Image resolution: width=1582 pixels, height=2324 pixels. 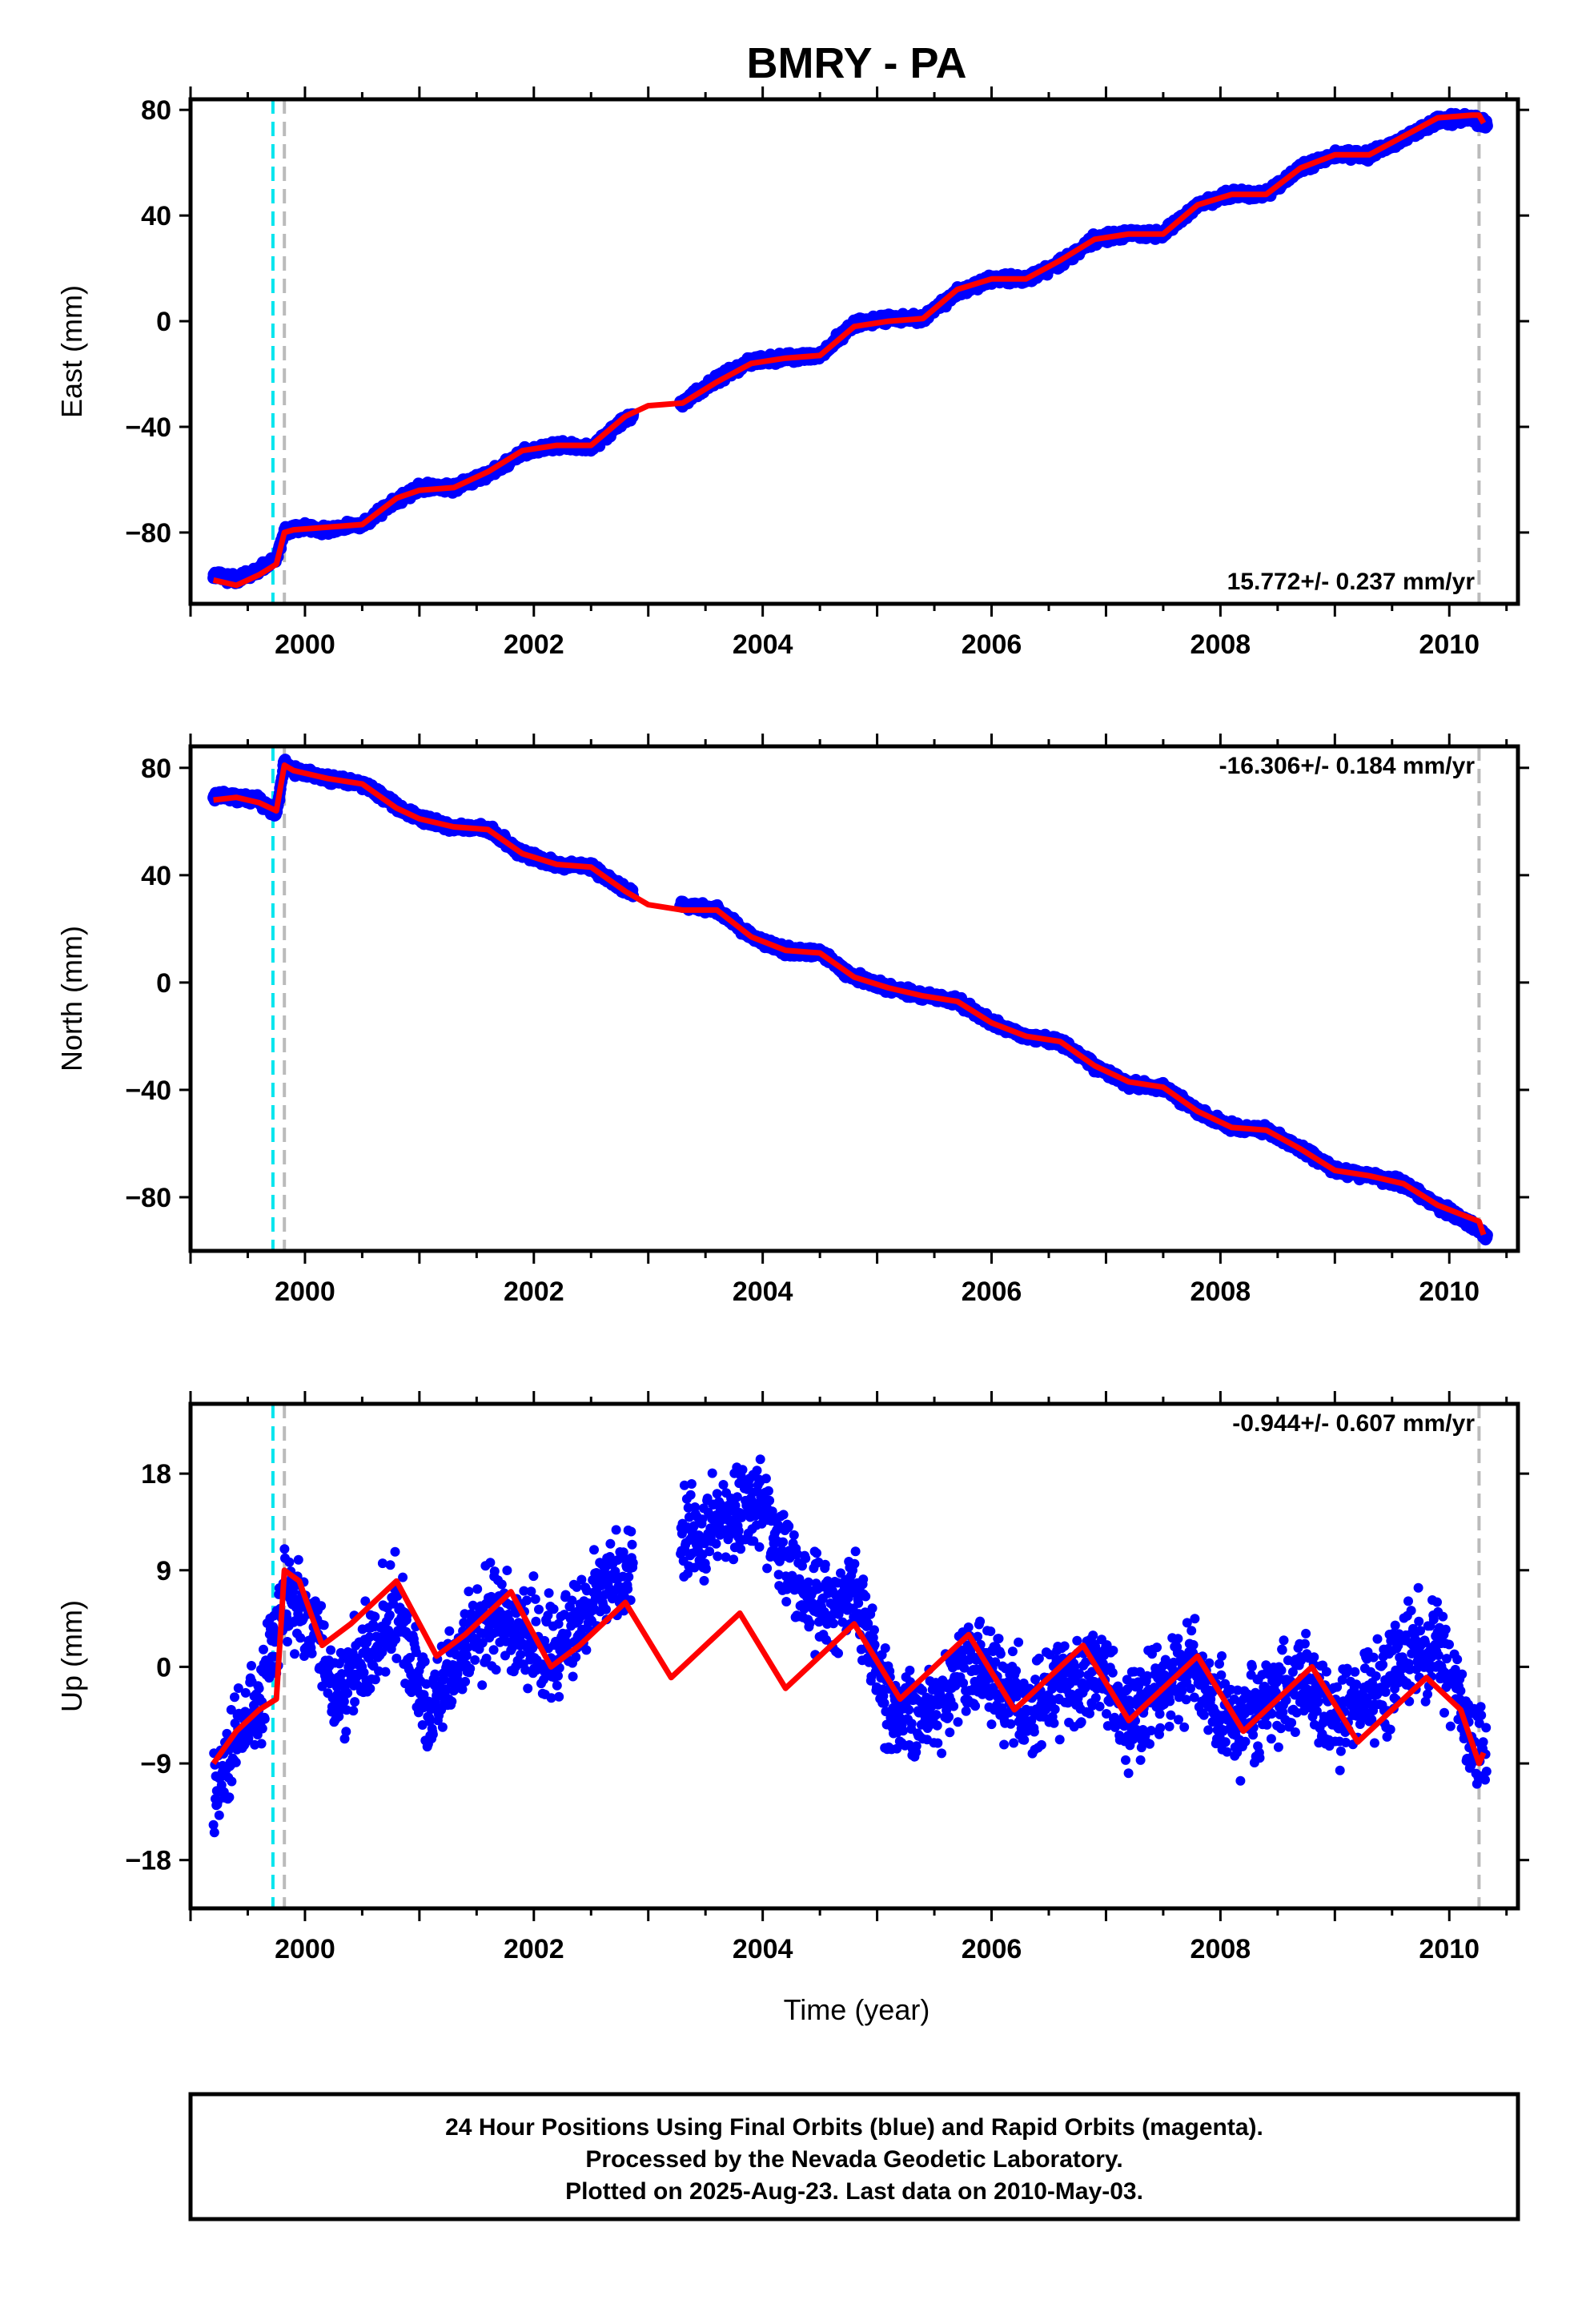 I want to click on east-rate-label: 15.772+/- 0.237 mm/yr, so click(x=1352, y=582).